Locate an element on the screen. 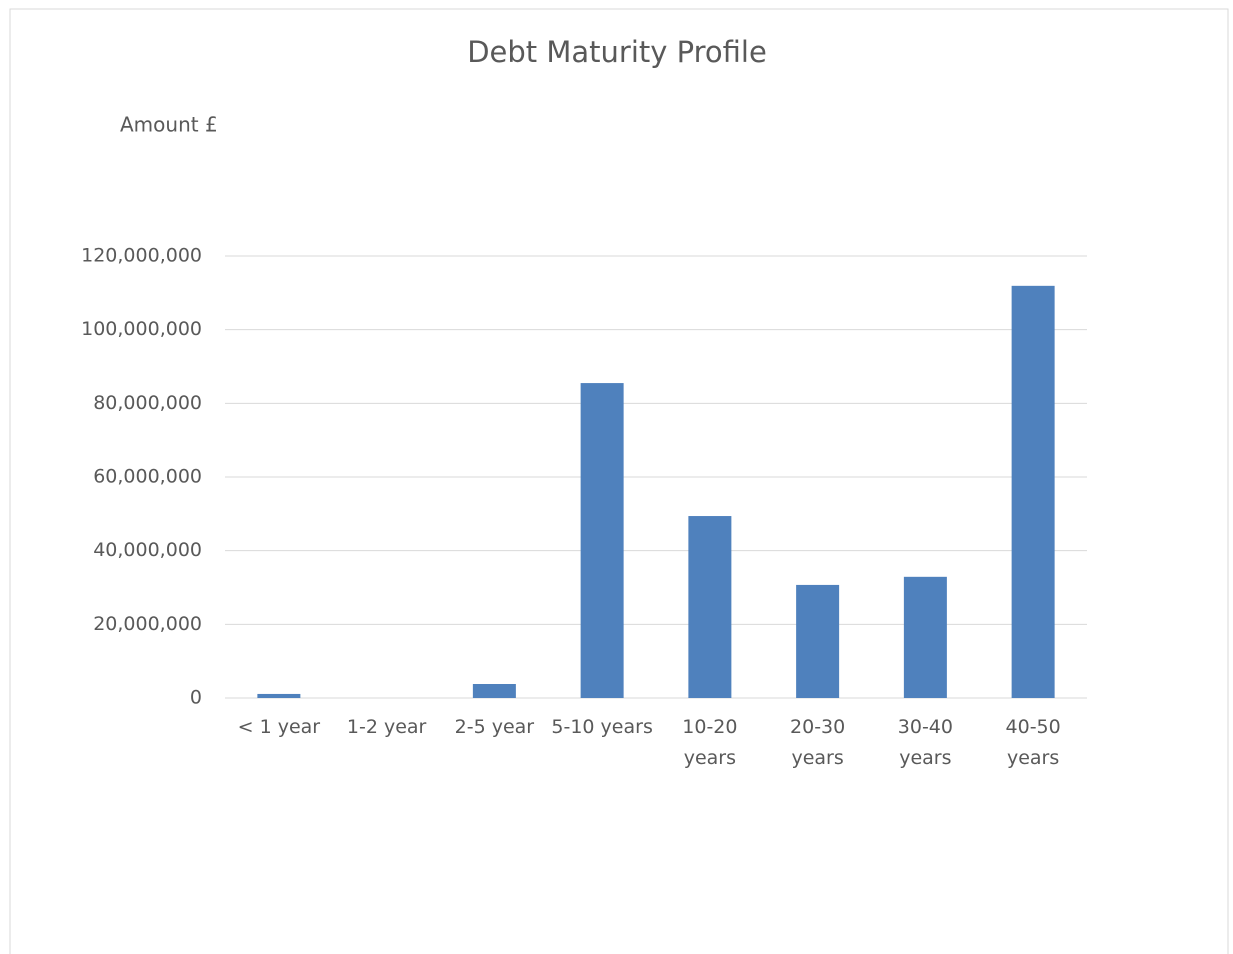 The width and height of the screenshot is (1233, 954). x-tick-label: 5-10 years is located at coordinates (602, 727).